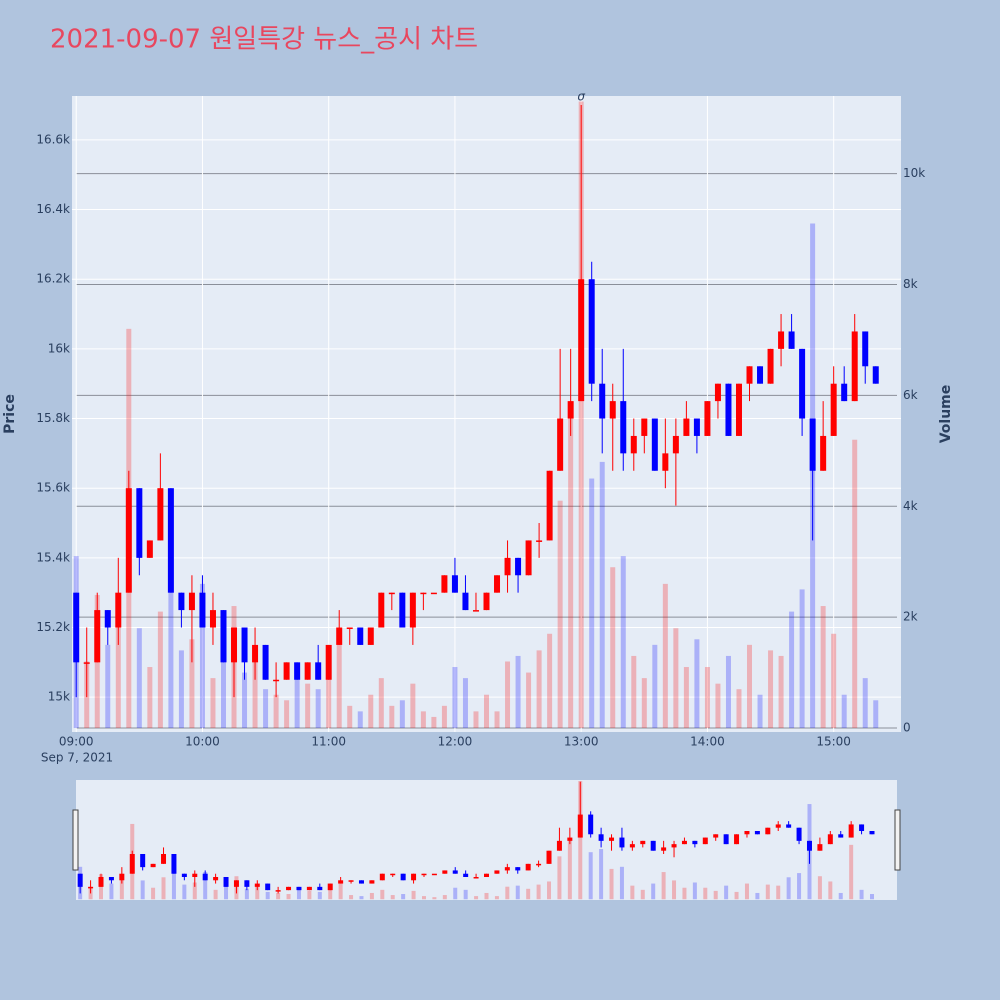 This screenshot has height=1000, width=1000. Describe the element at coordinates (59, 348) in the screenshot. I see `y-tick-label: 16k` at that location.